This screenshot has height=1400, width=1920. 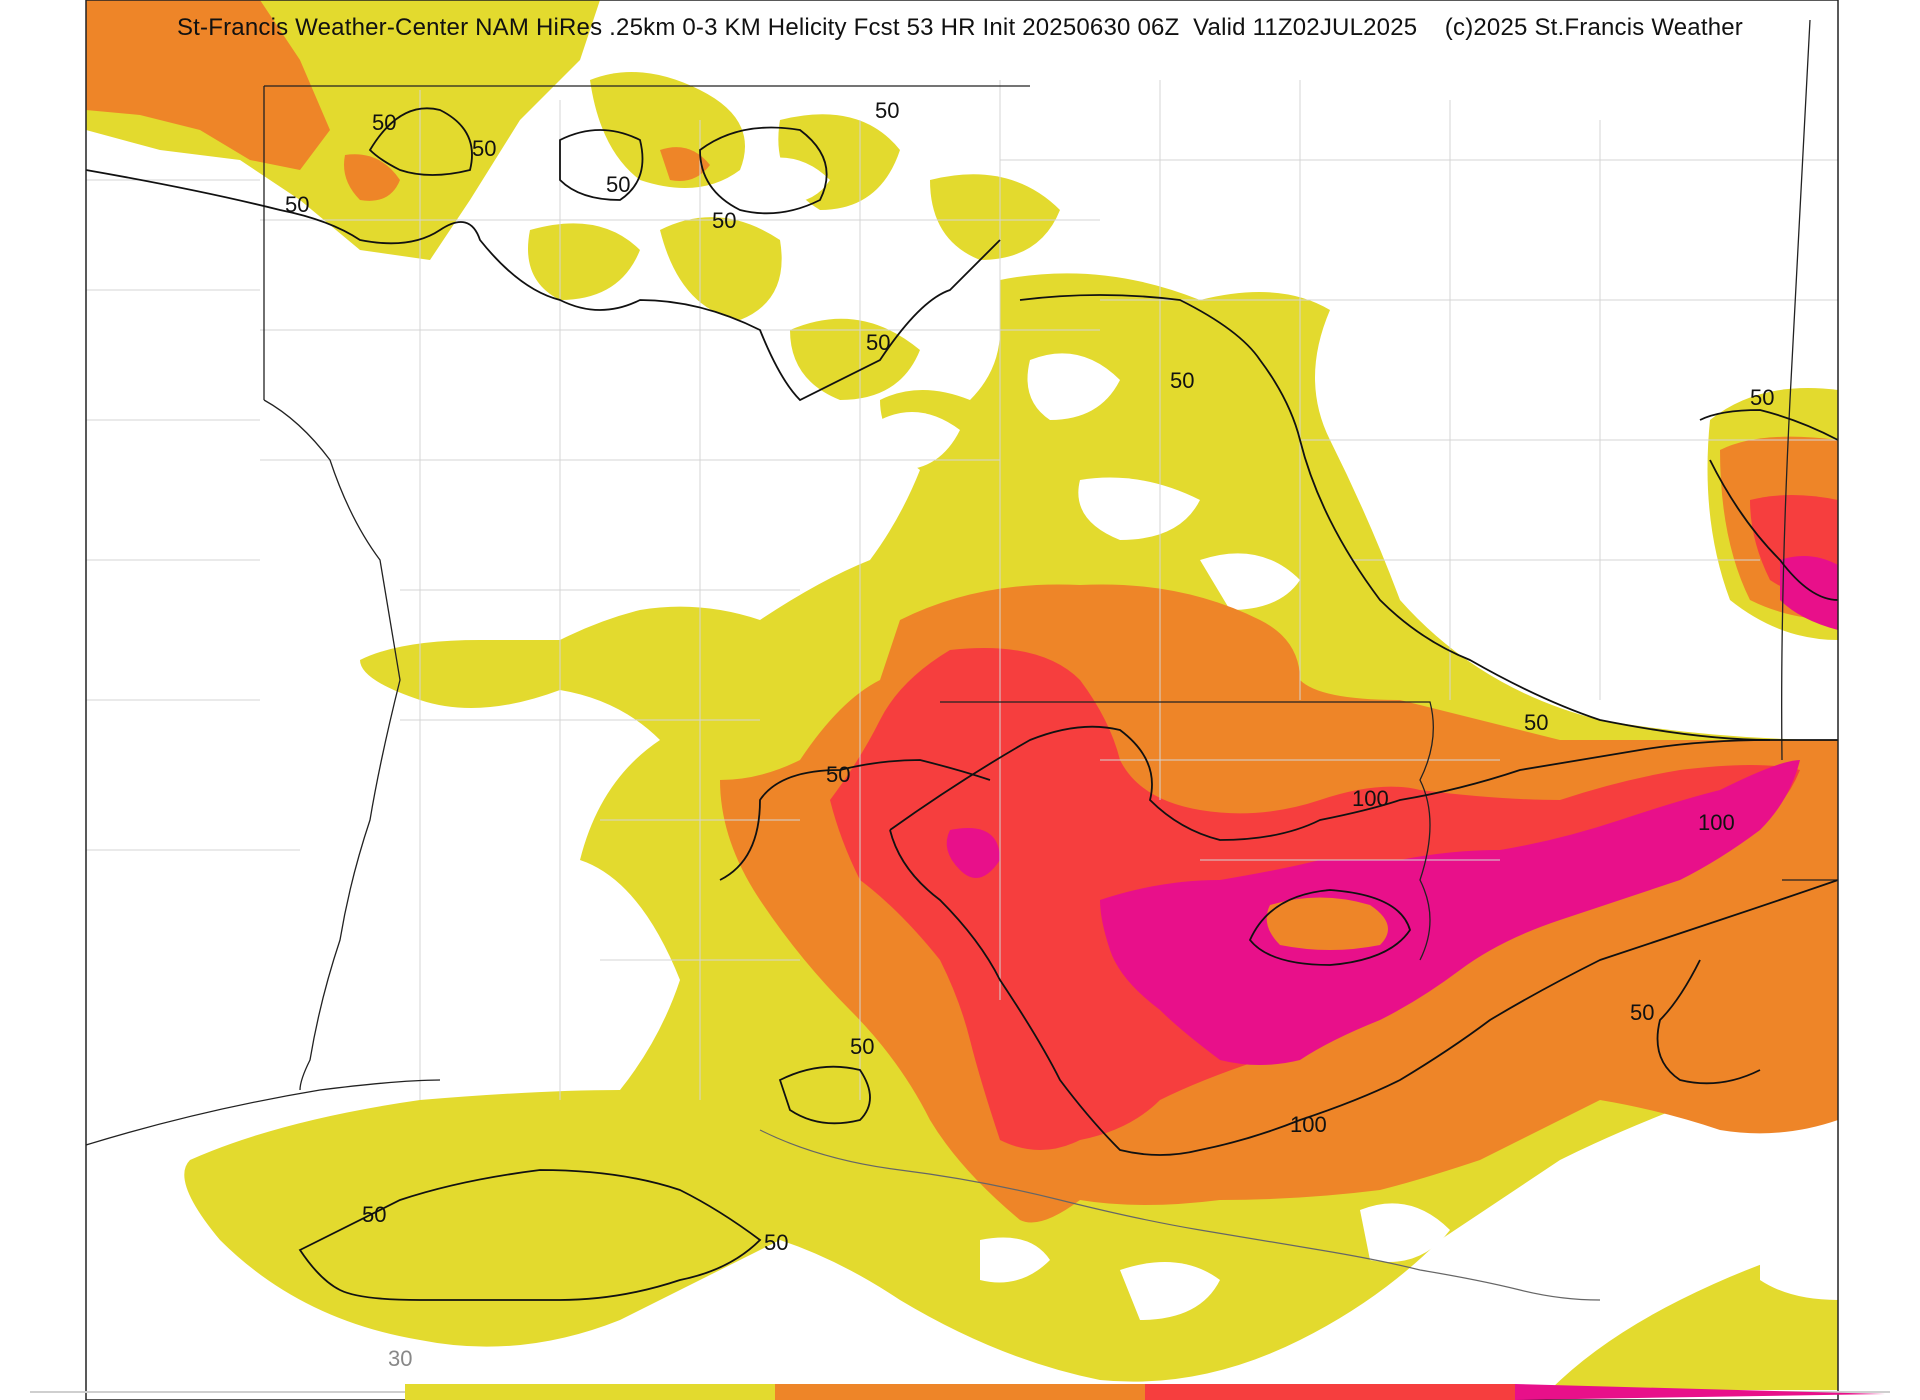 I want to click on colorbar, so click(x=960, y=1392).